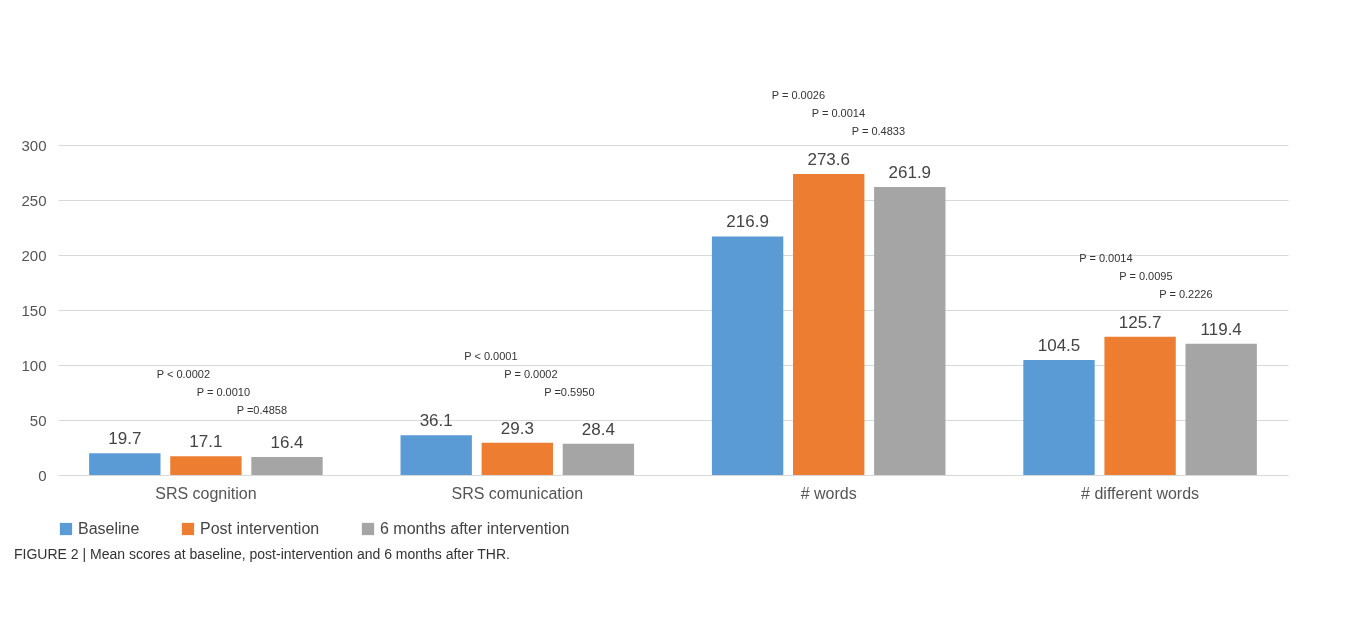 The width and height of the screenshot is (1358, 635). I want to click on x-tick-label: # different words, so click(1140, 493).